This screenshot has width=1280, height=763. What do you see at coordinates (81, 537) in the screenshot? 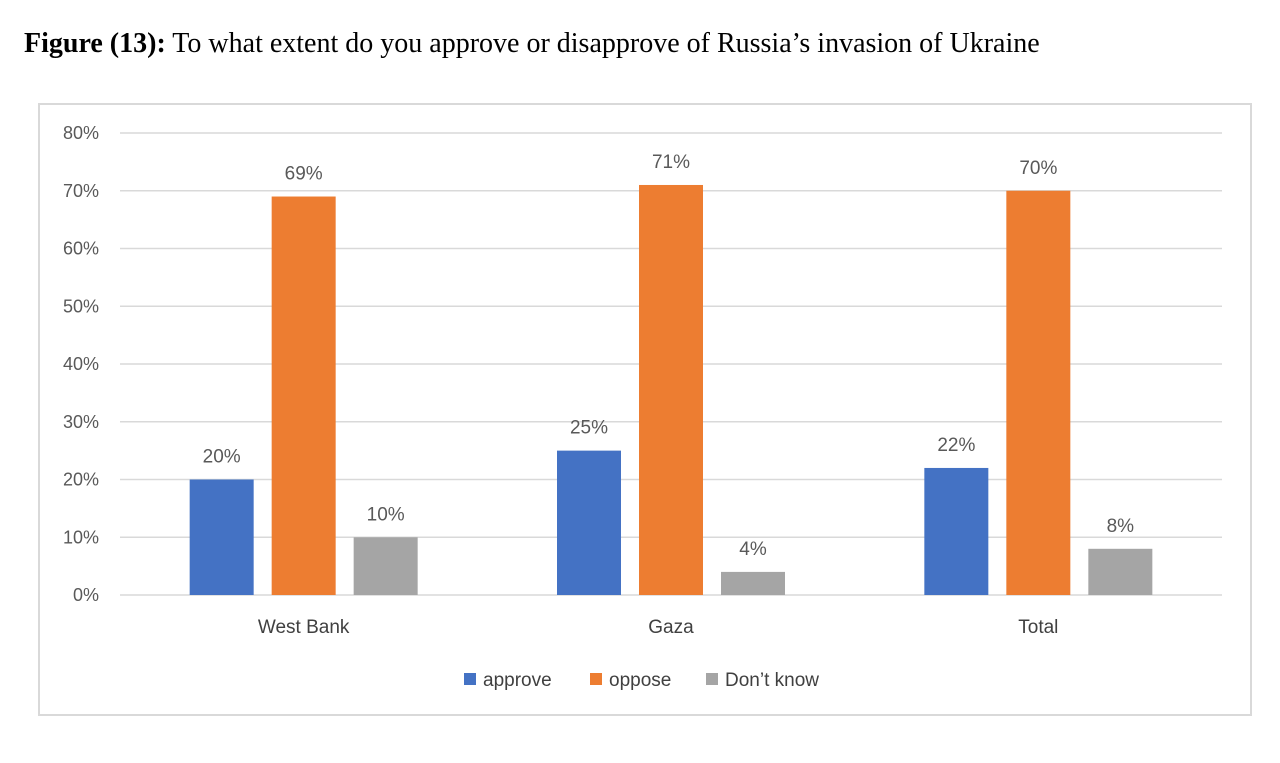
I see `y-tick-label: 10%` at bounding box center [81, 537].